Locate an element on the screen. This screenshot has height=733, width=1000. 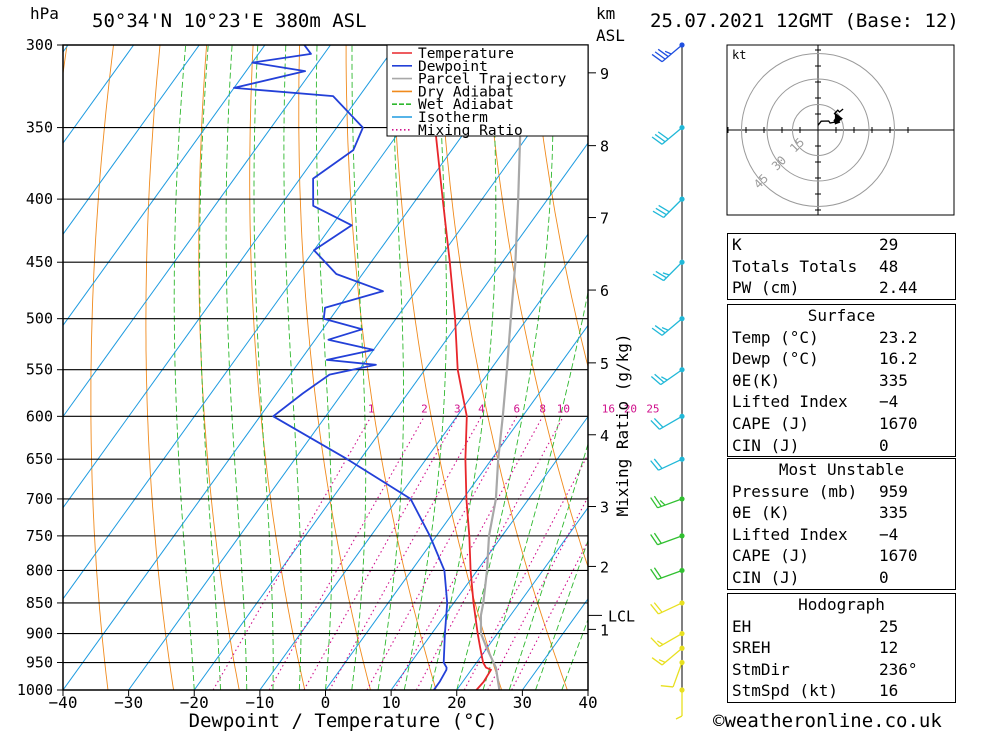
temperature-line is located at coordinates (463, 367).